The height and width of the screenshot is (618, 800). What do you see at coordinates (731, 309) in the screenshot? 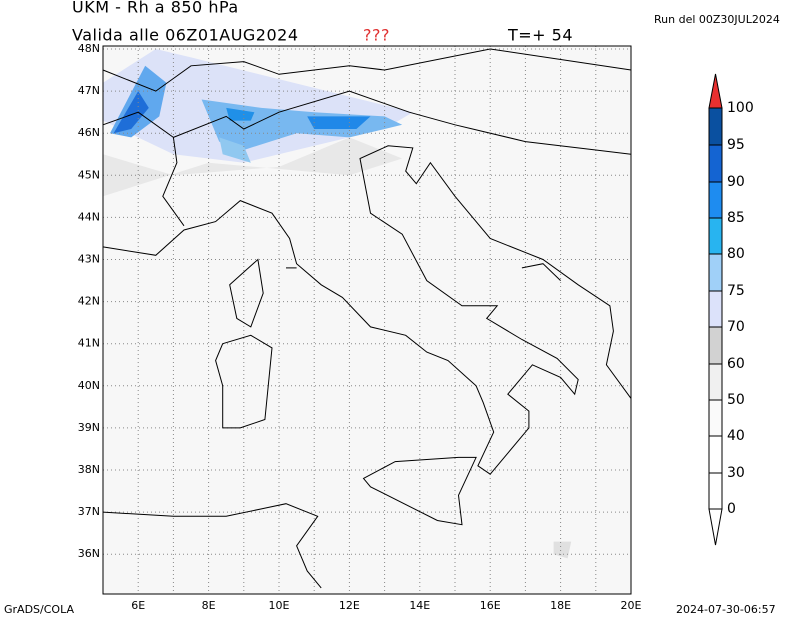
I see `colorbar: 100 95 90 85 80 75 70 60 50 40 30 0` at bounding box center [731, 309].